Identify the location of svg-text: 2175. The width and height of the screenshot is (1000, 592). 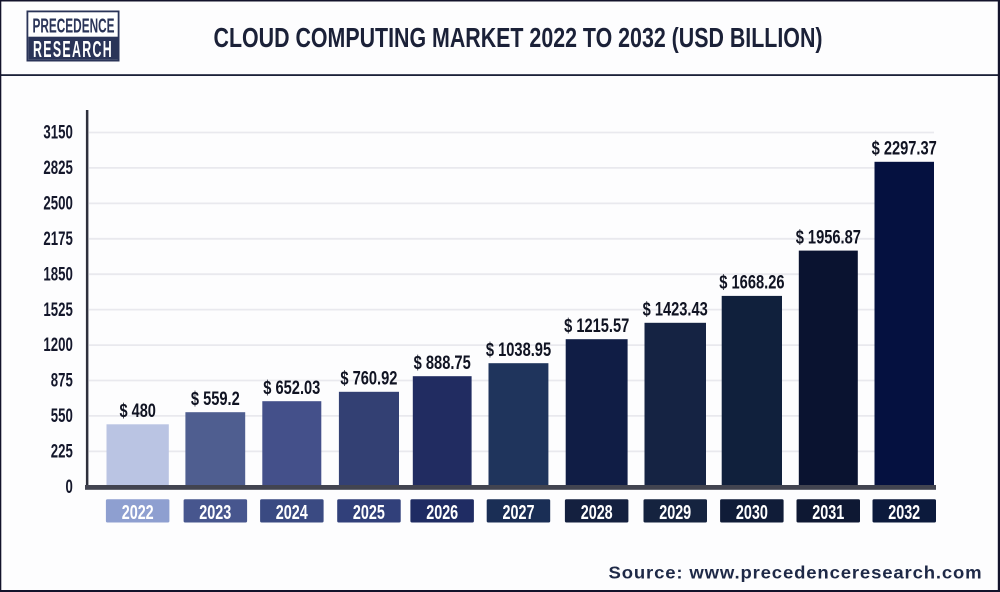
(58, 239).